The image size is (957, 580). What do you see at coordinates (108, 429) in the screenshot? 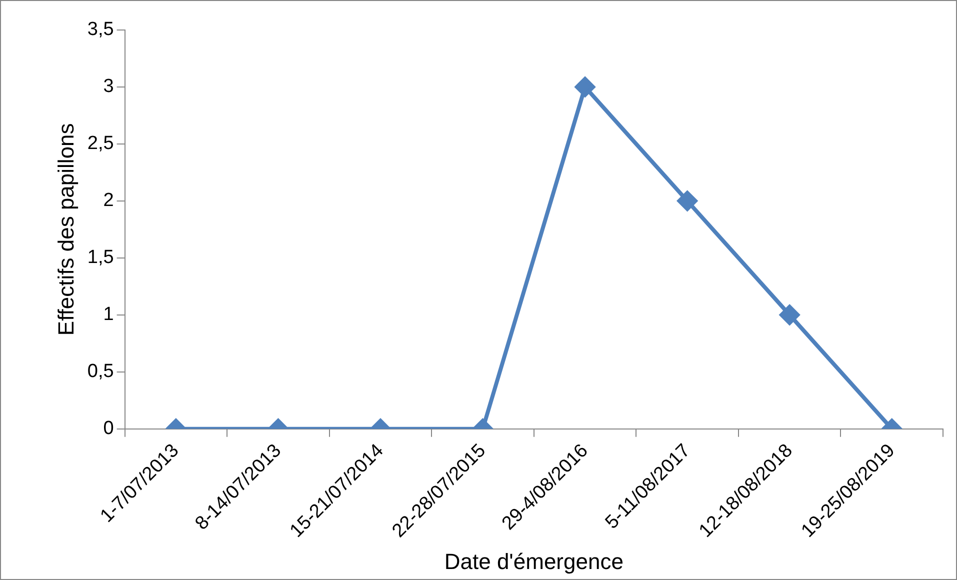
I see `y-tick-label: 0` at bounding box center [108, 429].